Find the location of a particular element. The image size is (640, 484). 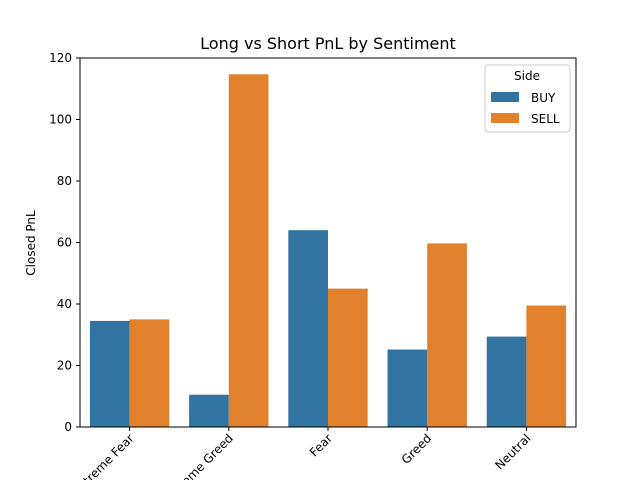

legend-swatch-buy is located at coordinates (505, 97).